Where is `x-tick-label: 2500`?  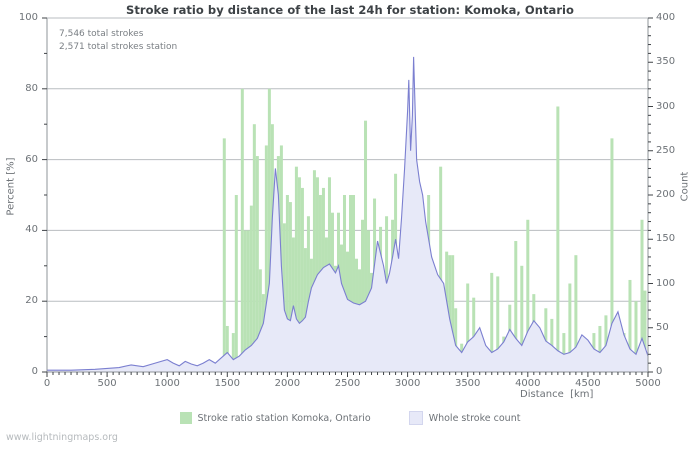 x-tick-label: 2500 is located at coordinates (347, 383).